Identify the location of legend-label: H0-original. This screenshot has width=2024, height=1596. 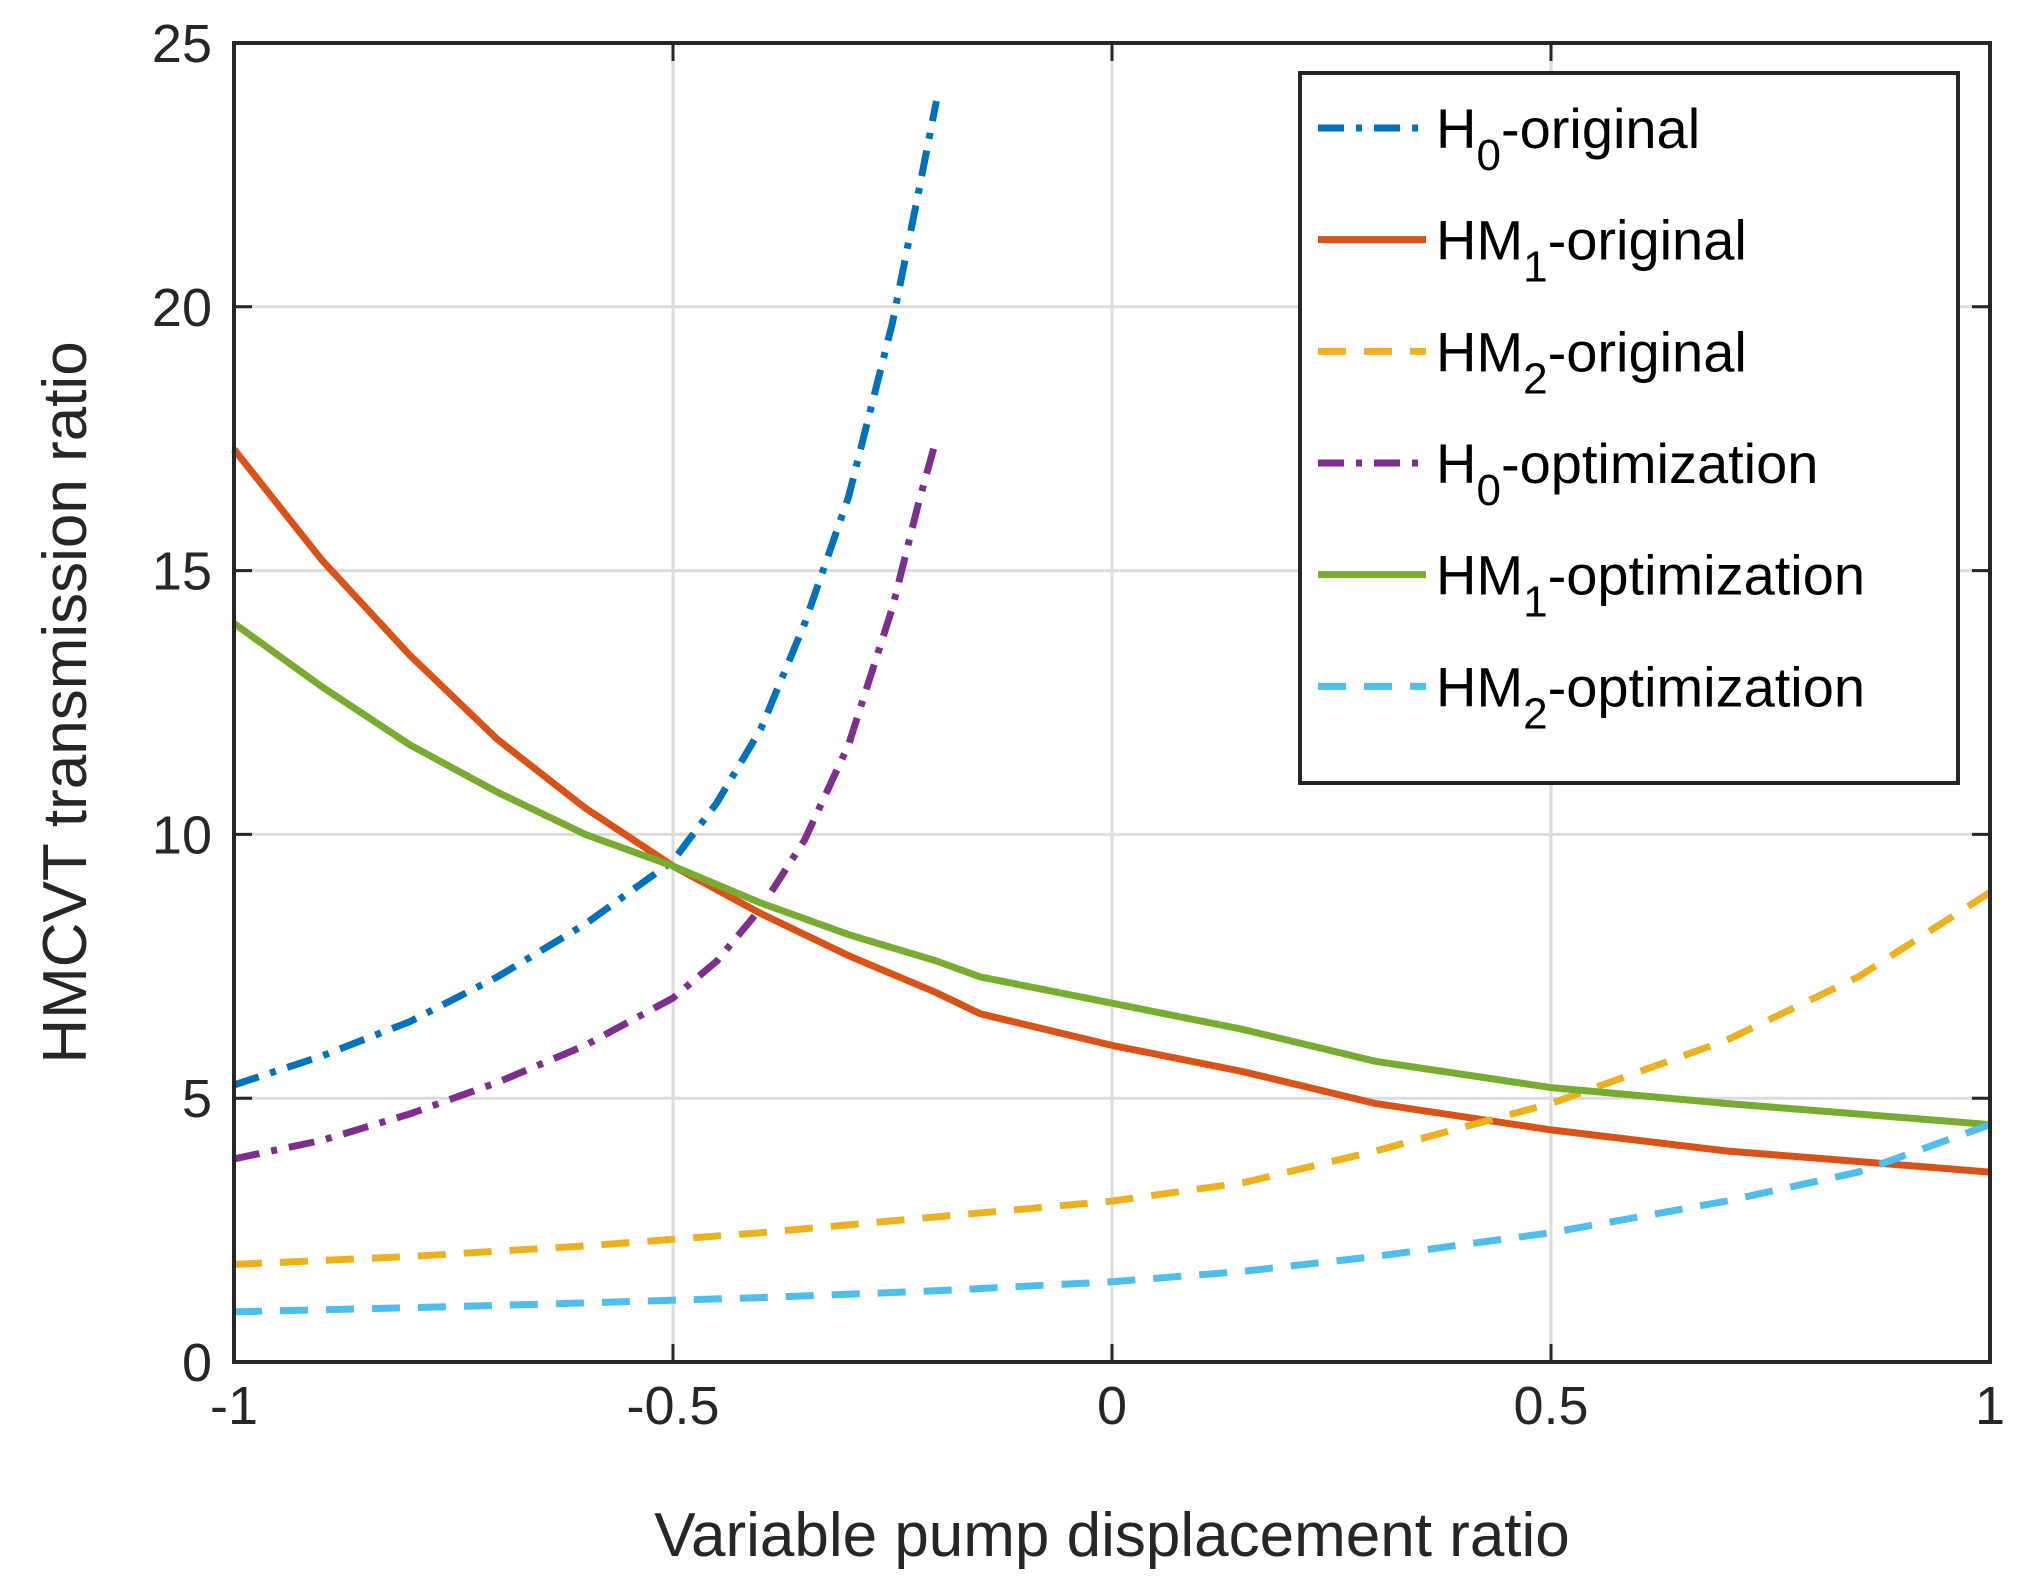
(1568, 138).